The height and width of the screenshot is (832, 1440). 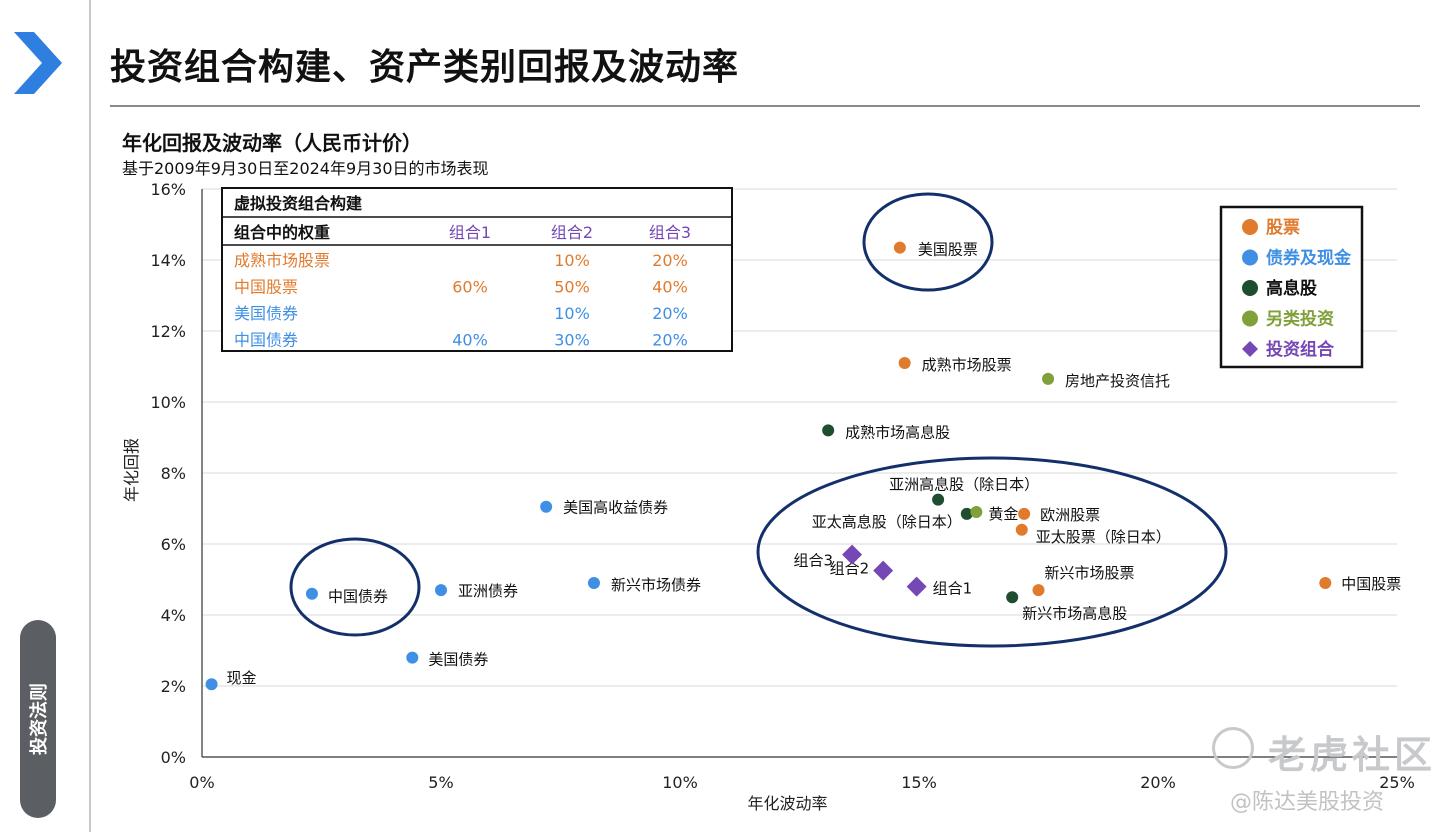 What do you see at coordinates (441, 590) in the screenshot?
I see `point-亚洲债券` at bounding box center [441, 590].